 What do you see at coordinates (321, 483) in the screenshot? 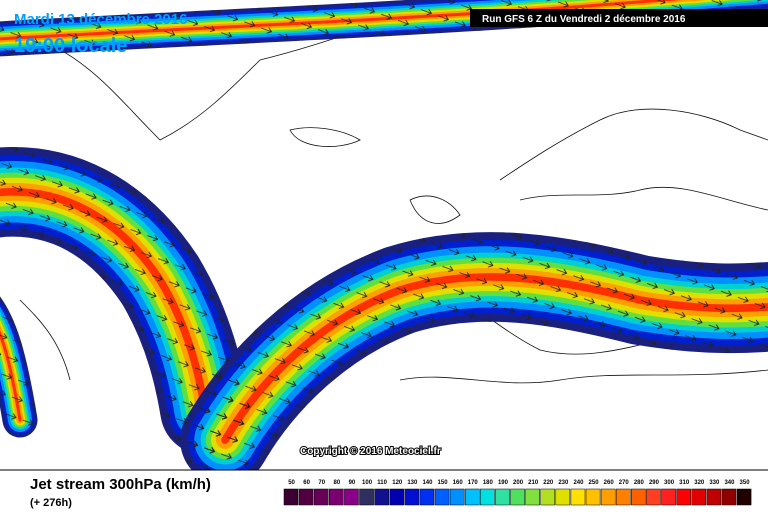
I see `legend-label: 70` at bounding box center [321, 483].